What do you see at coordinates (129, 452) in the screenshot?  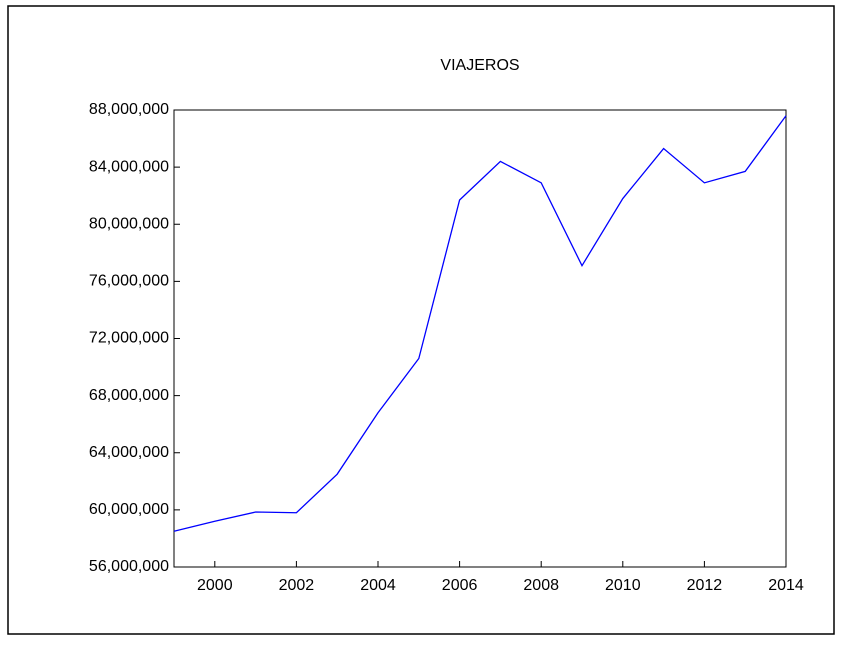 I see `y-tick-label: 64,000,000` at bounding box center [129, 452].